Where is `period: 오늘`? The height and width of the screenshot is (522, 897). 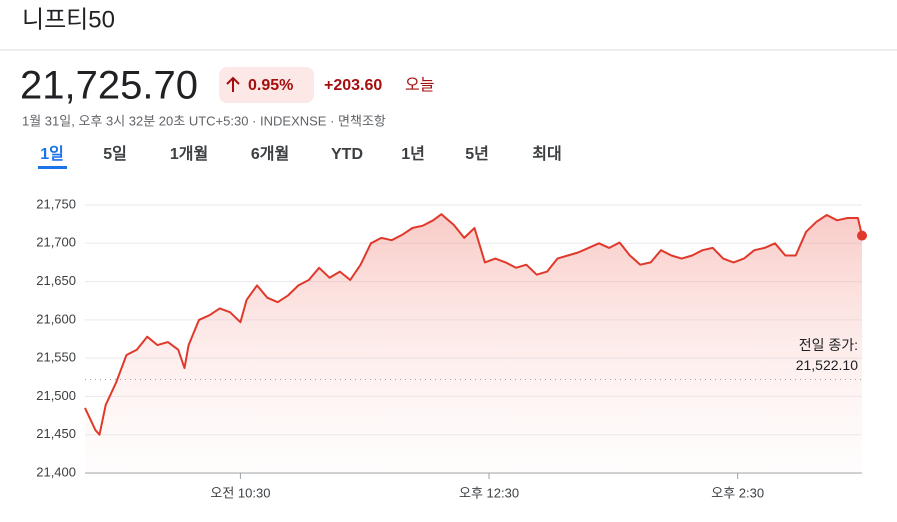 period: 오늘 is located at coordinates (419, 85).